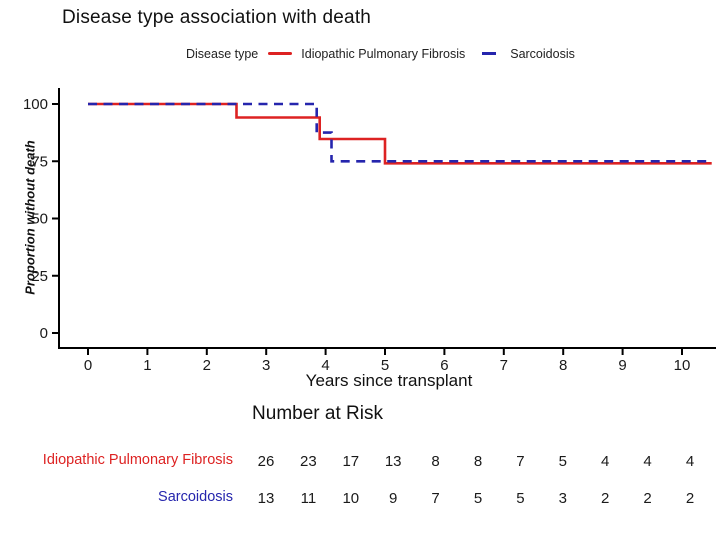 The width and height of the screenshot is (718, 533). What do you see at coordinates (504, 365) in the screenshot?
I see `x-tick-label: 7` at bounding box center [504, 365].